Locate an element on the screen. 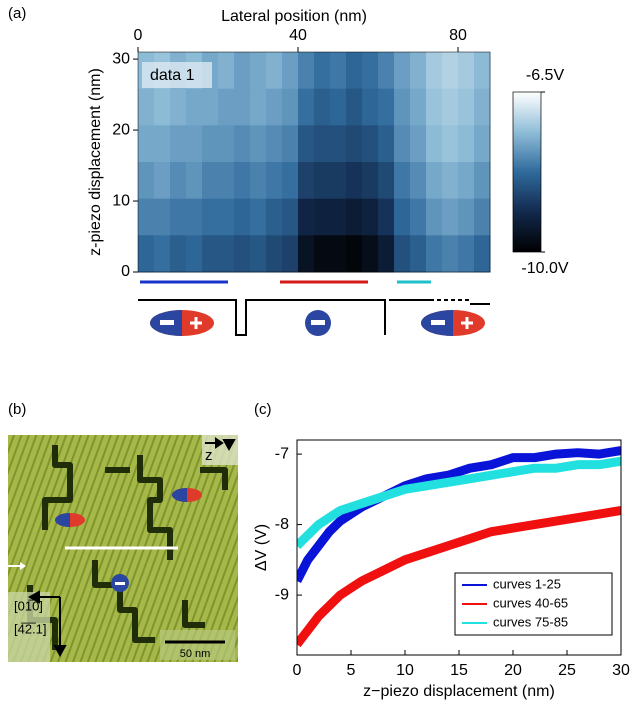 This screenshot has height=714, width=633. x-tick-label: 25 is located at coordinates (567, 670).